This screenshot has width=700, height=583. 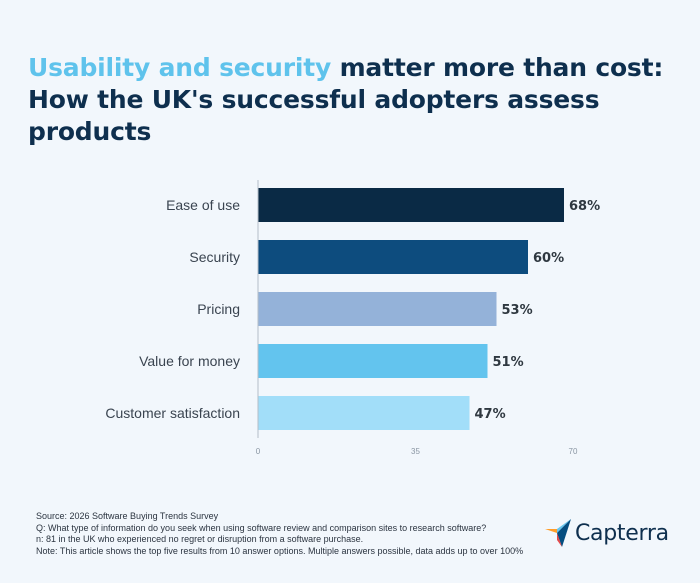 What do you see at coordinates (373, 361) in the screenshot?
I see `bar-value-for-money` at bounding box center [373, 361].